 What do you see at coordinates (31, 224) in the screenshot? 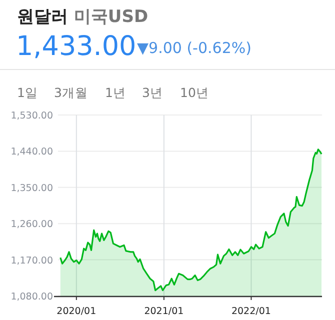
I see `y-tick-label: 1,260.00` at bounding box center [31, 224].